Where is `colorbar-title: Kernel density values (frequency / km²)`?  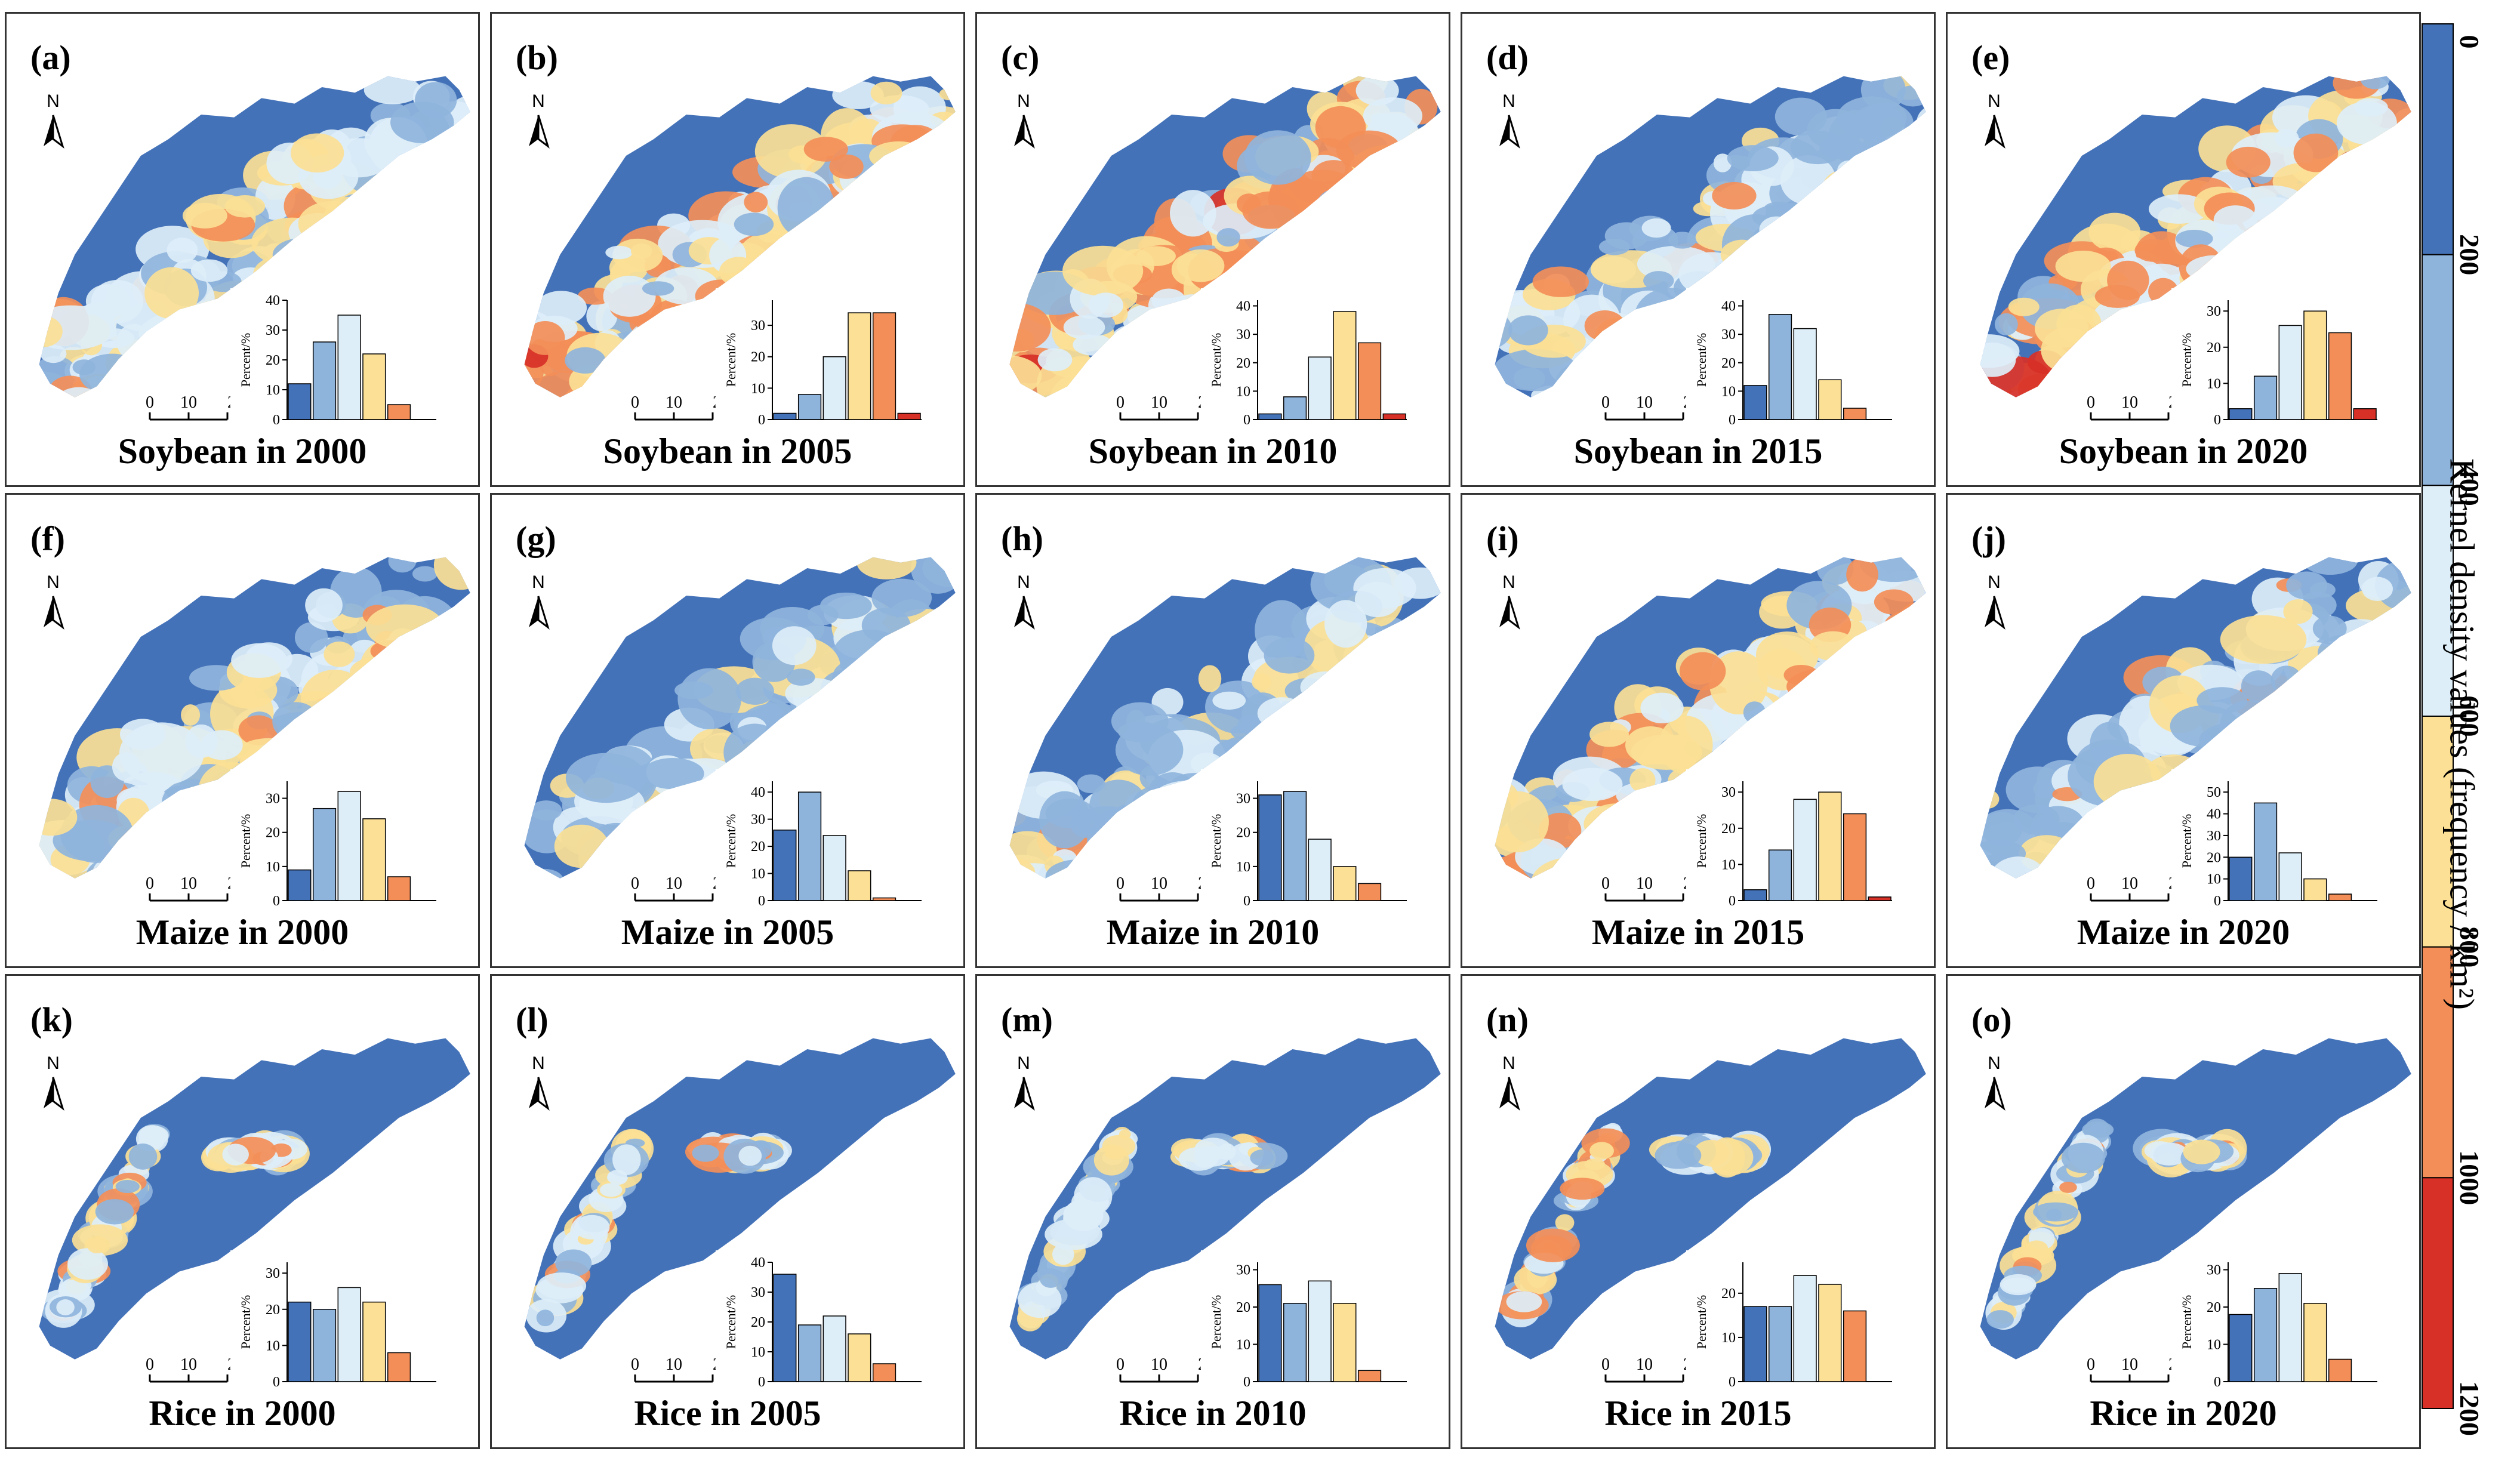
colorbar-title: Kernel density values (frequency / km²) is located at coordinates (2462, 734).